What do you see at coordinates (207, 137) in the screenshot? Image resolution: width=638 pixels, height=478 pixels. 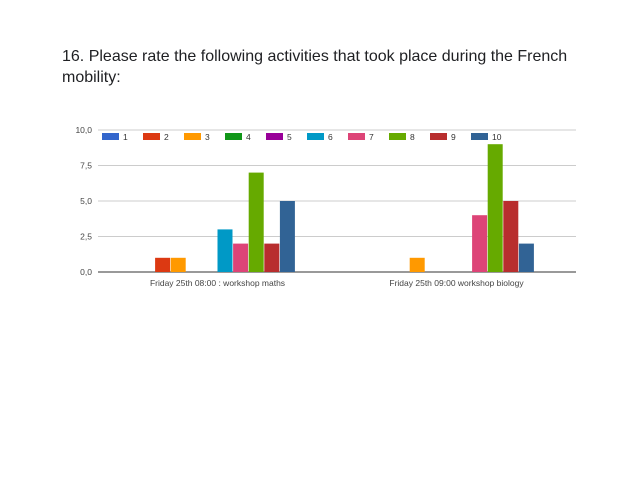 I see `legend-label-3: 3` at bounding box center [207, 137].